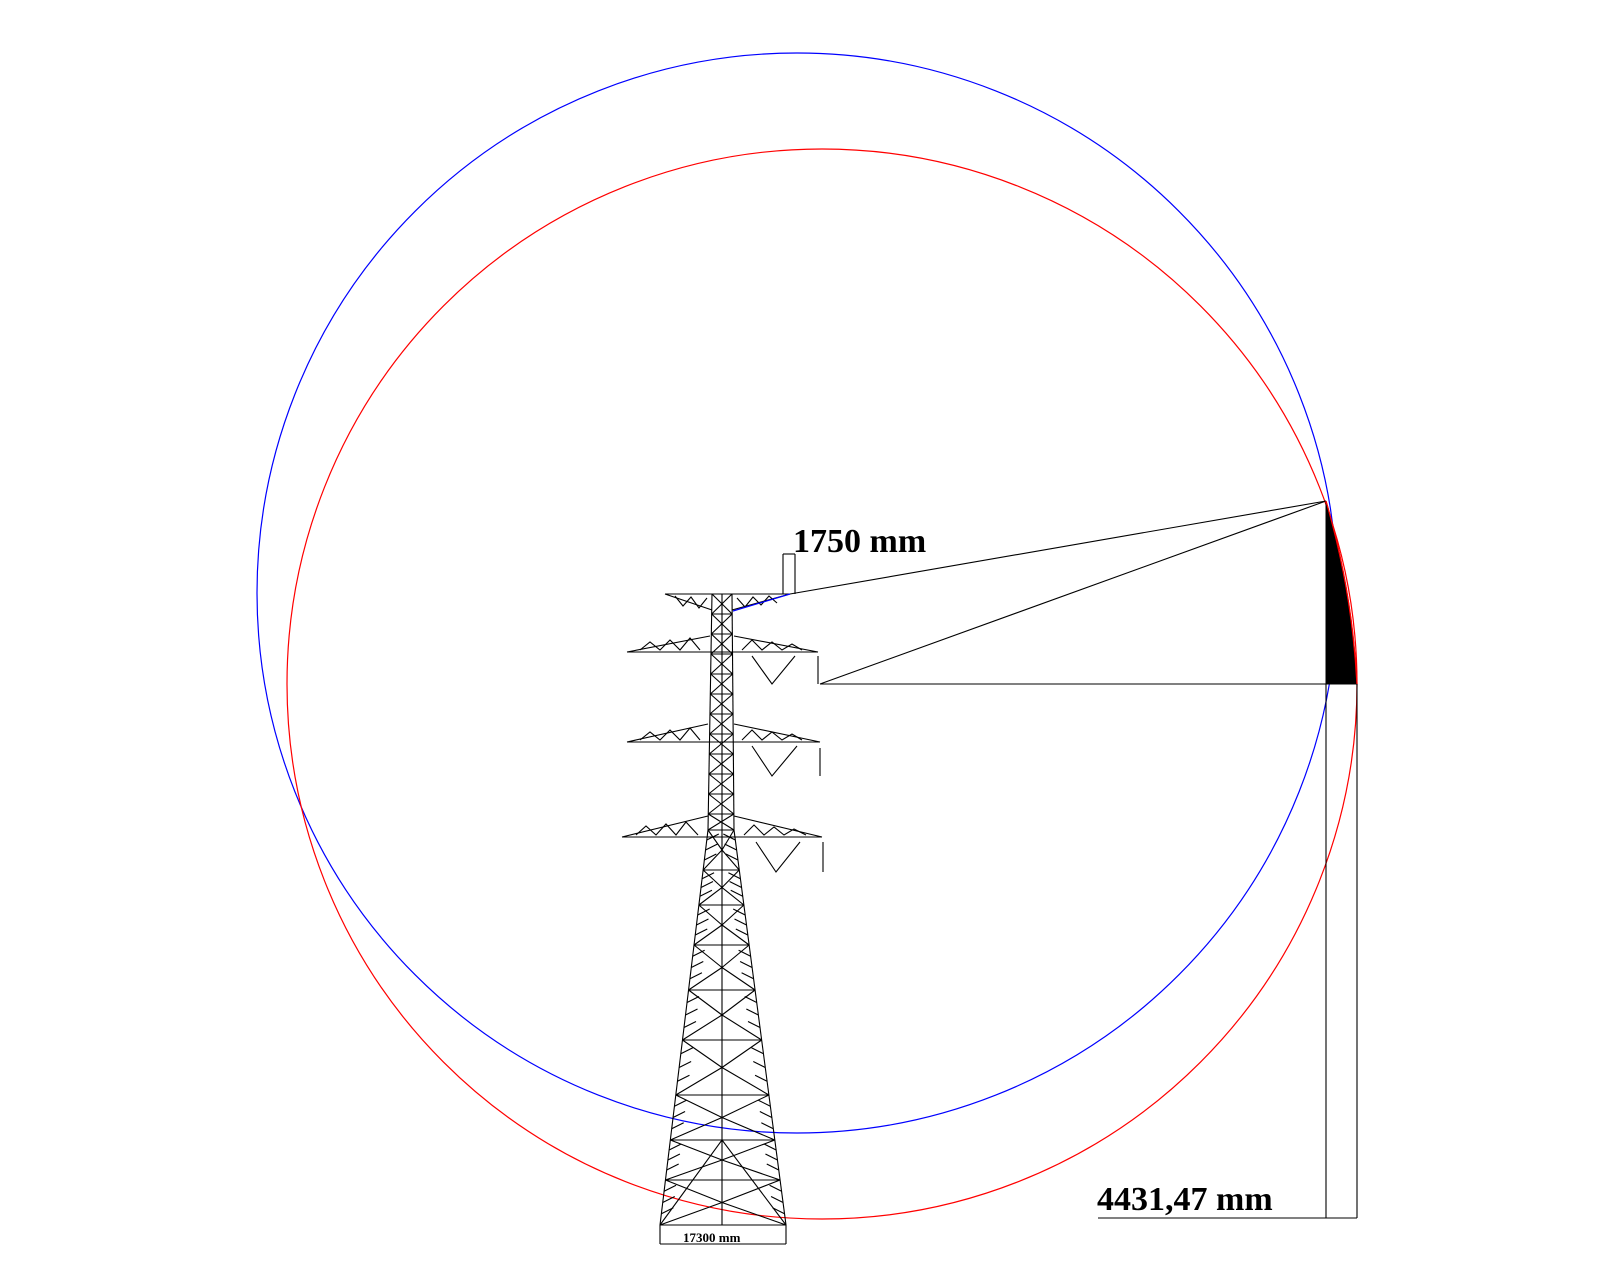  I want to click on lower-body-bracing, so click(723, 1027).